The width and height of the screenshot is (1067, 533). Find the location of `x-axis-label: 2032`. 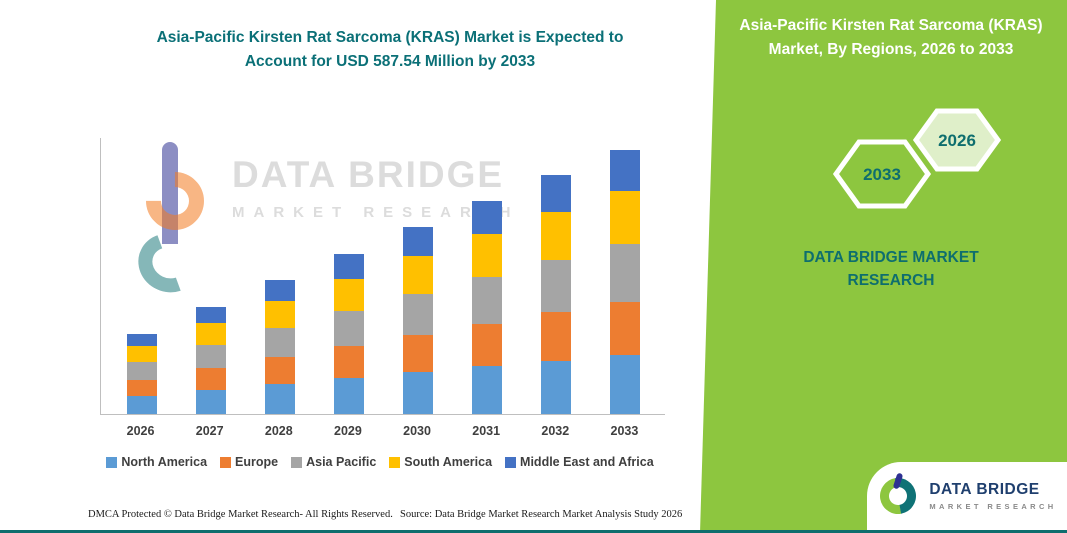

x-axis-label: 2032 is located at coordinates (555, 431).